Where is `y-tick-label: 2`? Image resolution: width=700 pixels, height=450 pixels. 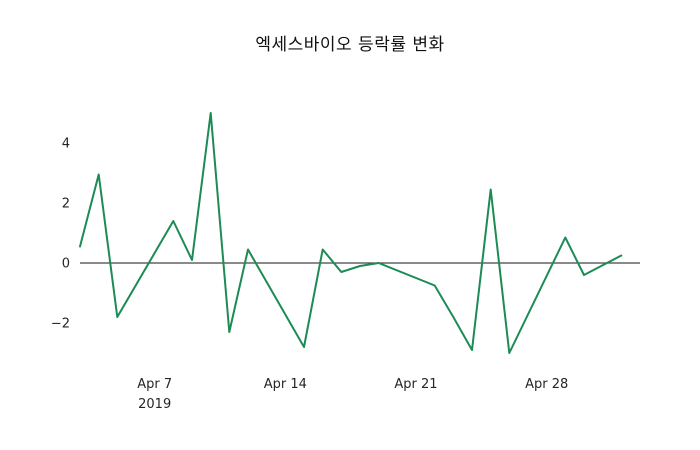 y-tick-label: 2 is located at coordinates (66, 204).